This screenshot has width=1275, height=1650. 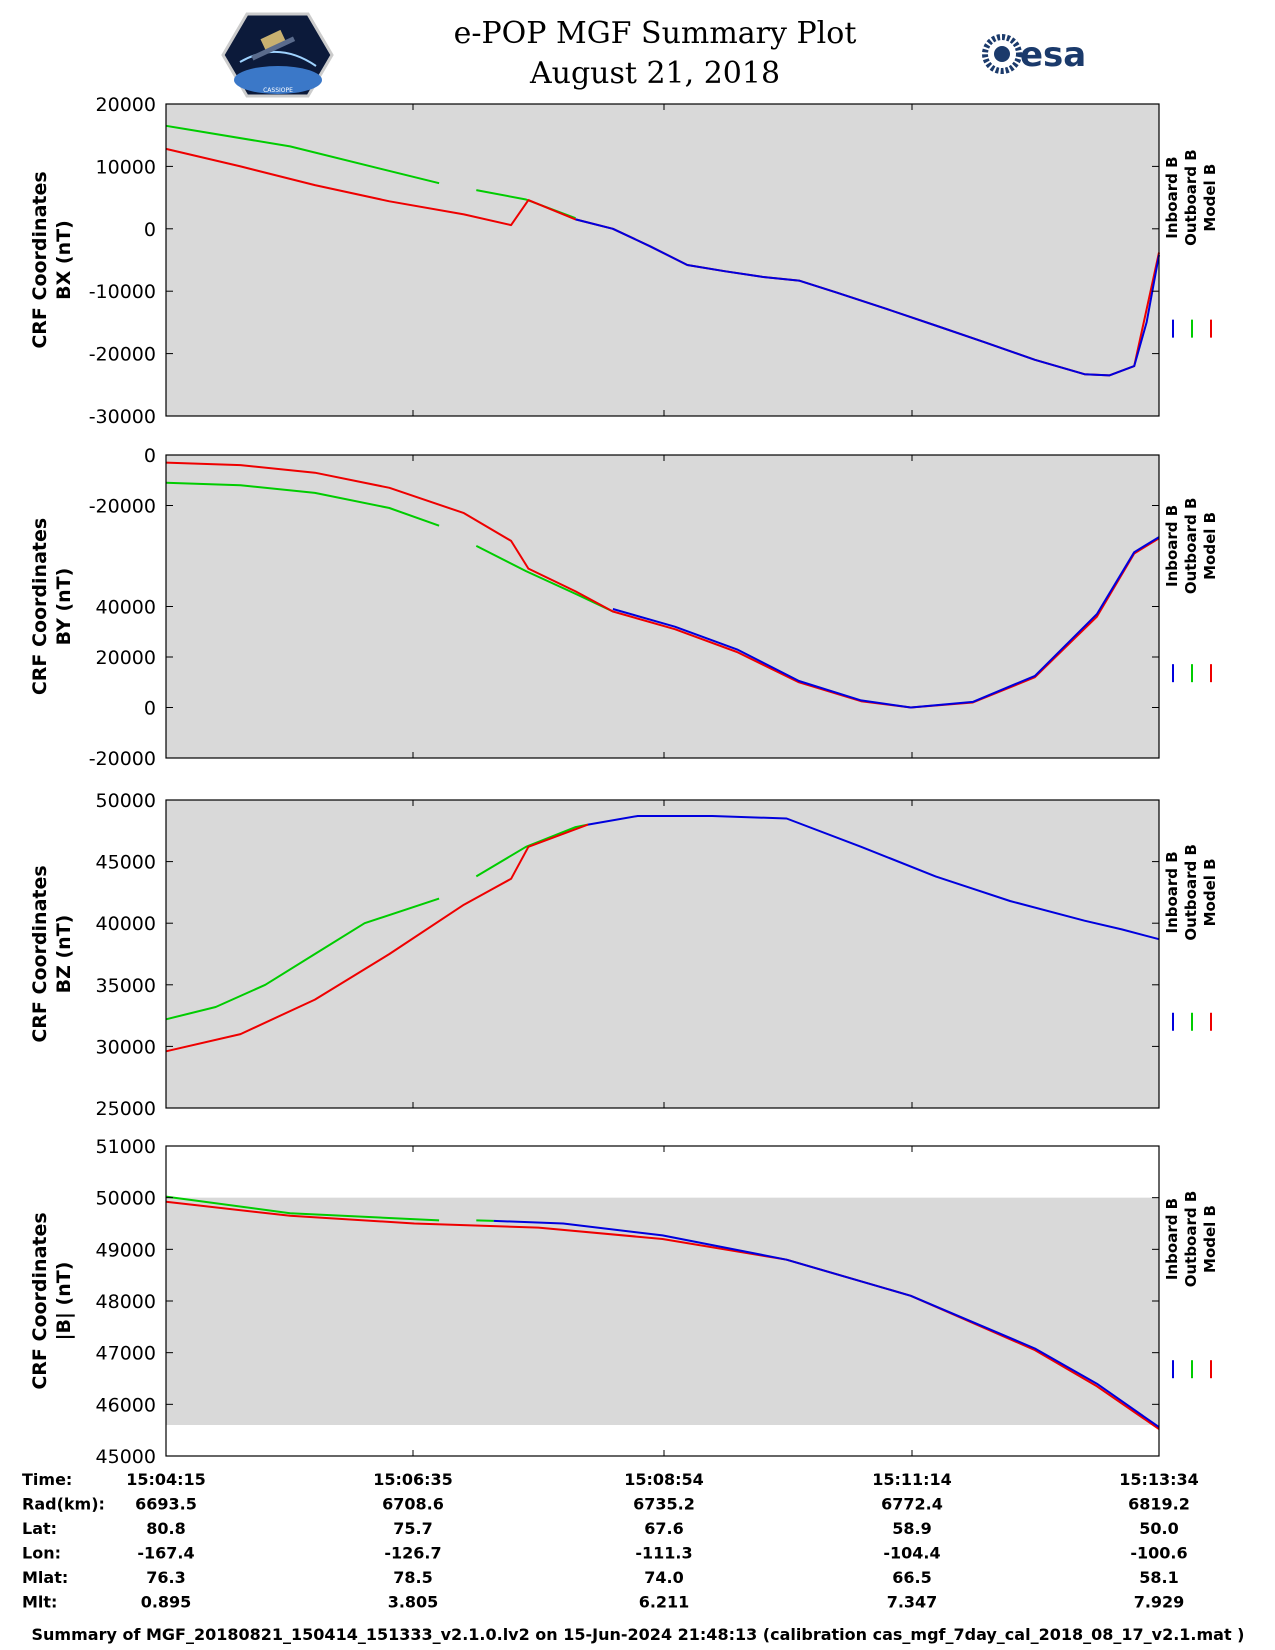 What do you see at coordinates (1159, 1602) in the screenshot?
I see `ephemeris-value: 7.929` at bounding box center [1159, 1602].